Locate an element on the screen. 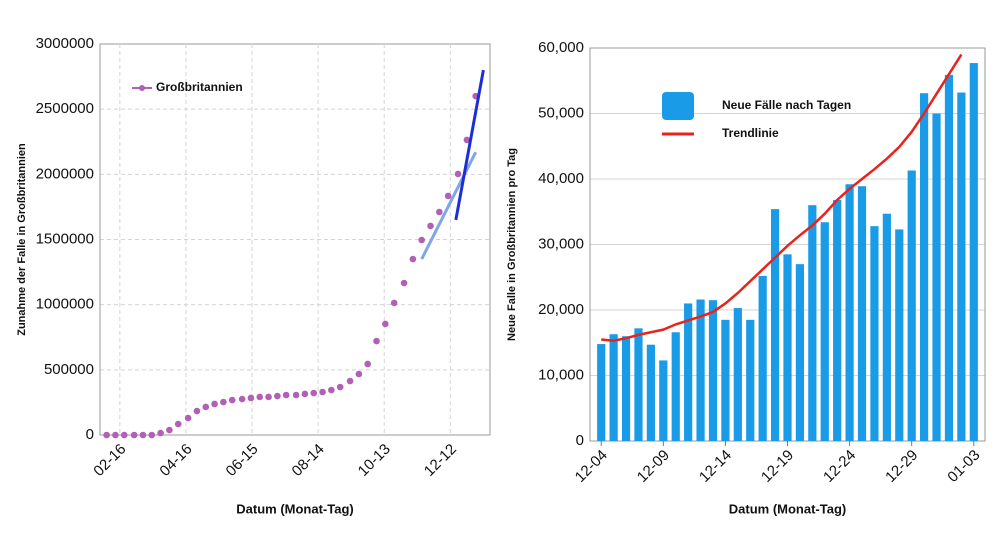  x-tick-label: 08-14 is located at coordinates (308, 460).